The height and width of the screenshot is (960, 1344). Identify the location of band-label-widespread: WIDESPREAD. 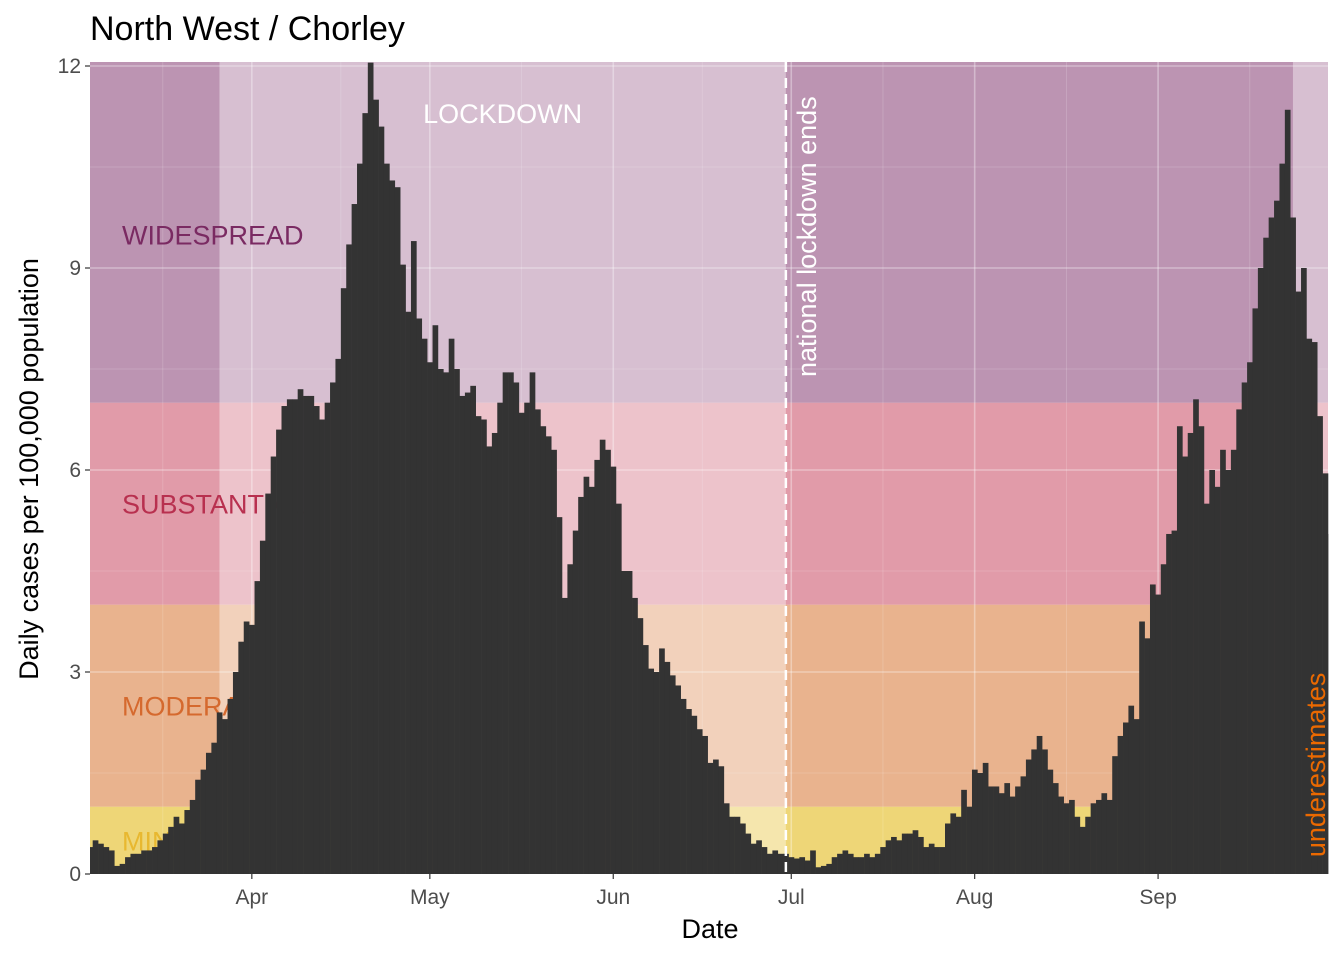
(213, 235).